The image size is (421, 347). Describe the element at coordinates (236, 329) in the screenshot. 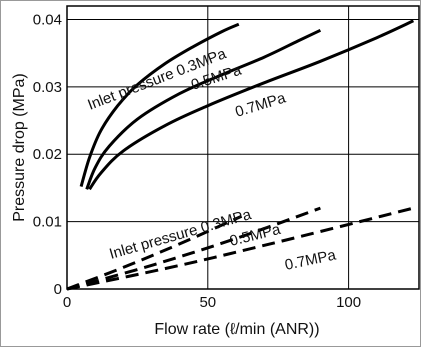

I see `x-axis-label: Flow rate (ℓ/min (ANR))` at that location.